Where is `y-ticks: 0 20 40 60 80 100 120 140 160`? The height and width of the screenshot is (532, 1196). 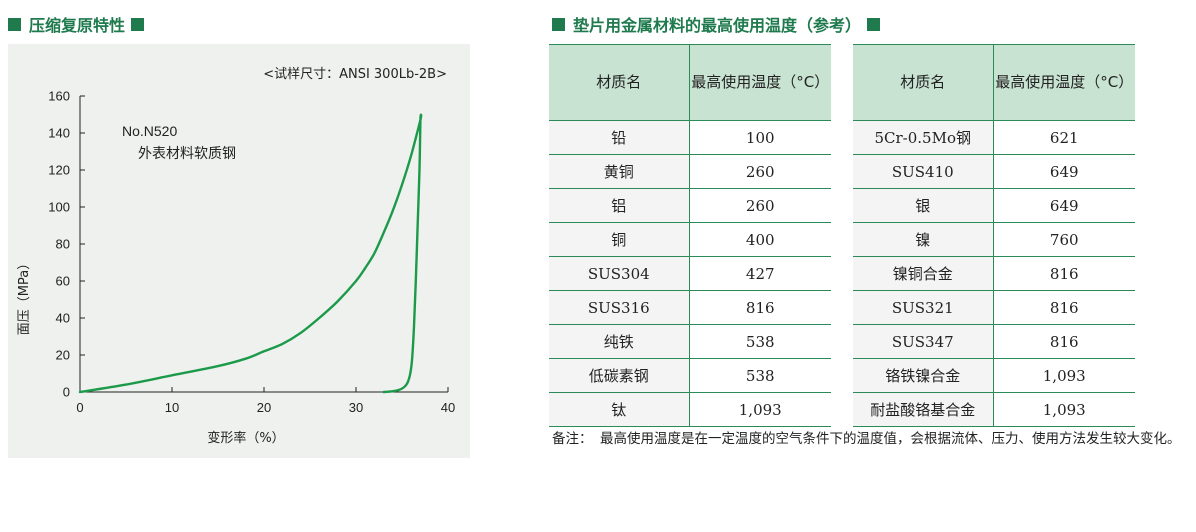
y-ticks: 0 20 40 60 80 100 120 140 160 is located at coordinates (66, 244).